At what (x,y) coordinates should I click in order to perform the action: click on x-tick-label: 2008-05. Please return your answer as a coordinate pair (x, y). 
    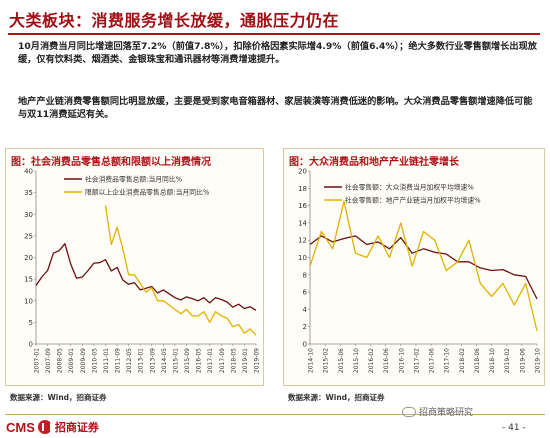
    Looking at the image, I should click on (60, 360).